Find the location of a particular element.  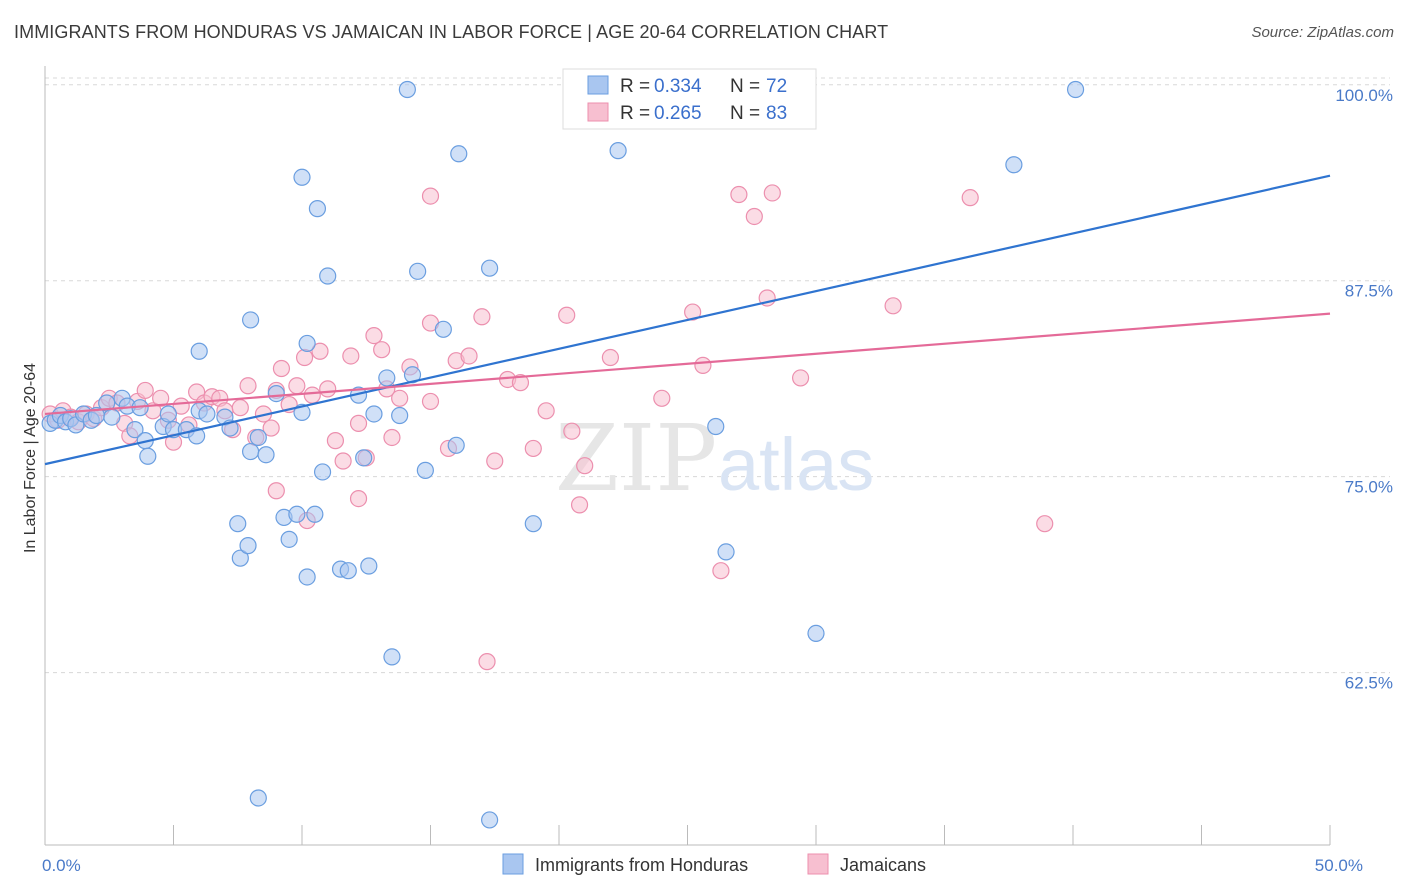

legend-r-label-1: R = is located at coordinates (635, 86).